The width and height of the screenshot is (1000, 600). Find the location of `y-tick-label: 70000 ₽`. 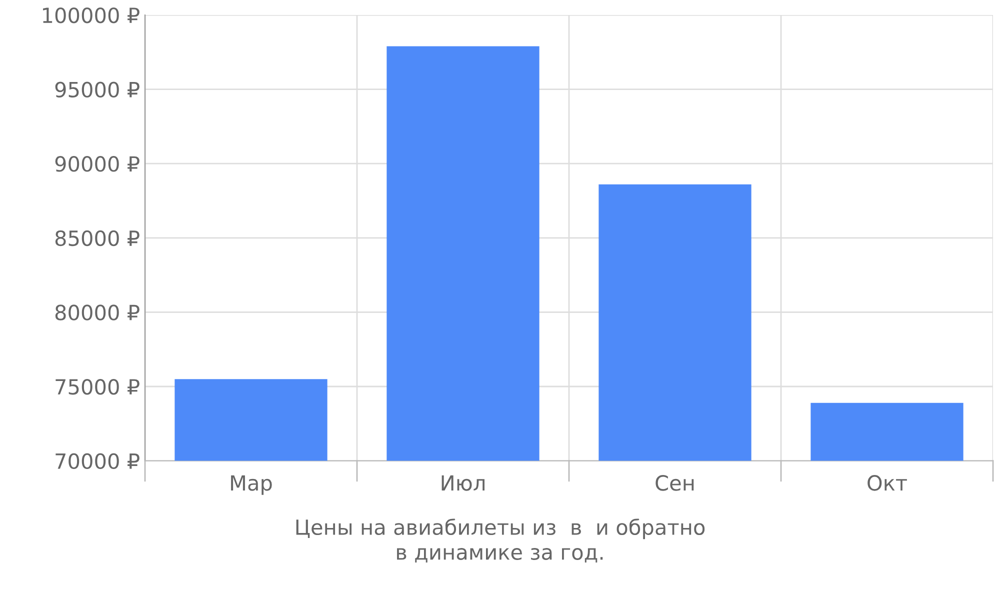

y-tick-label: 70000 ₽ is located at coordinates (98, 461).